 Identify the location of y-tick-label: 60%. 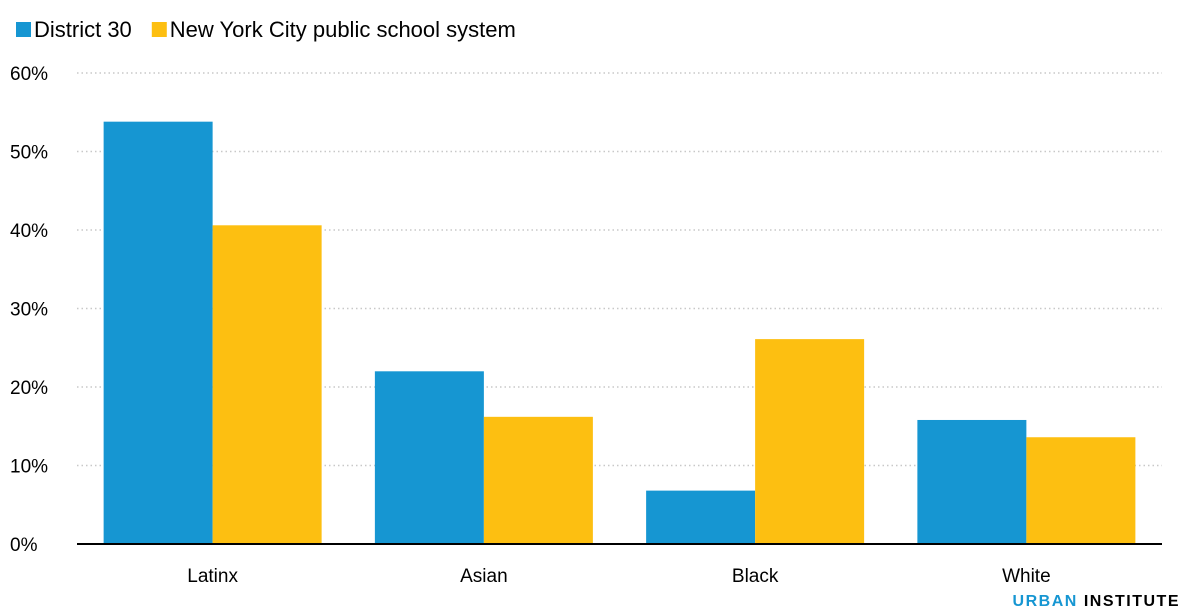
(29, 74).